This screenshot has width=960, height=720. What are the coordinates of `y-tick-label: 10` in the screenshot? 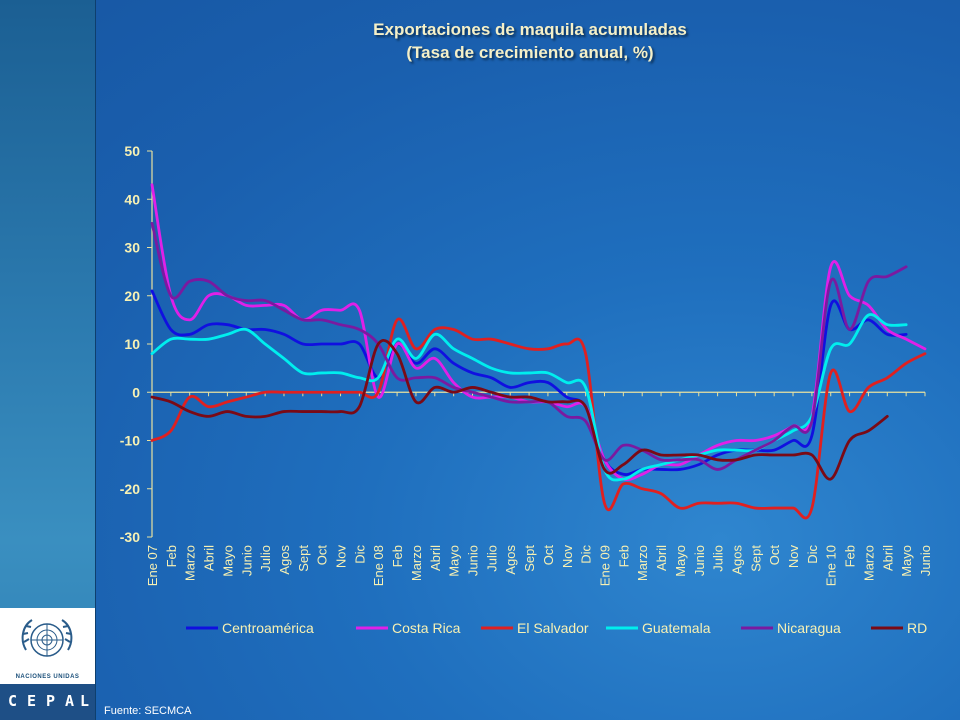 It's located at (132, 344).